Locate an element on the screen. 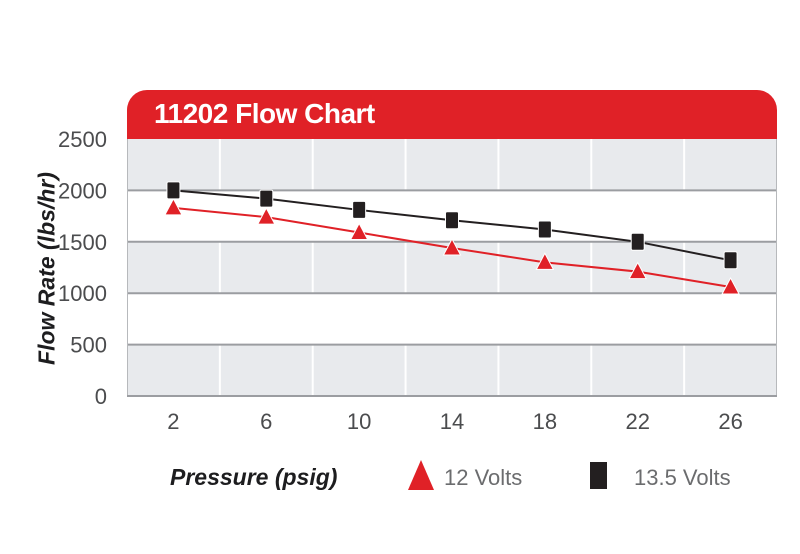 This screenshot has height=554, width=800. y-tick-label: 500 is located at coordinates (88, 345).